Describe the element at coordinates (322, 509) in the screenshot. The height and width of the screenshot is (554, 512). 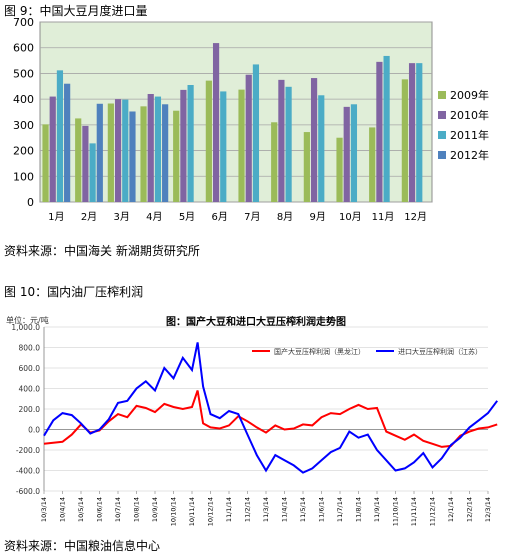
I see `x-tick-label: 11/6/14` at that location.